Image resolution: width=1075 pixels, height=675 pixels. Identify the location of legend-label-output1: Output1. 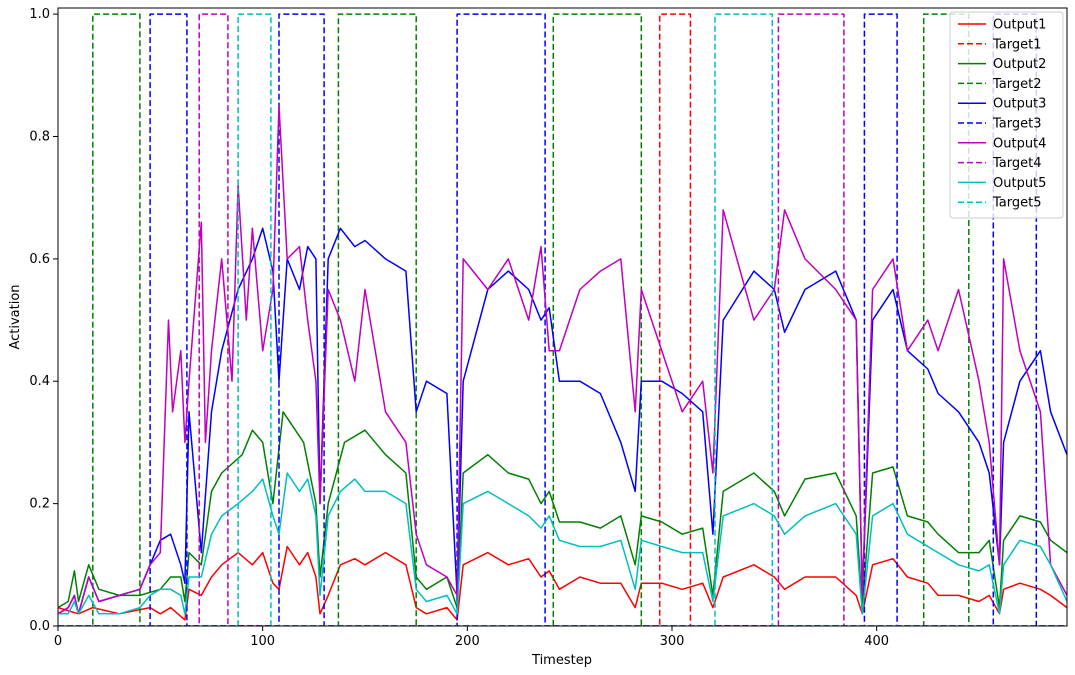
(1019, 25).